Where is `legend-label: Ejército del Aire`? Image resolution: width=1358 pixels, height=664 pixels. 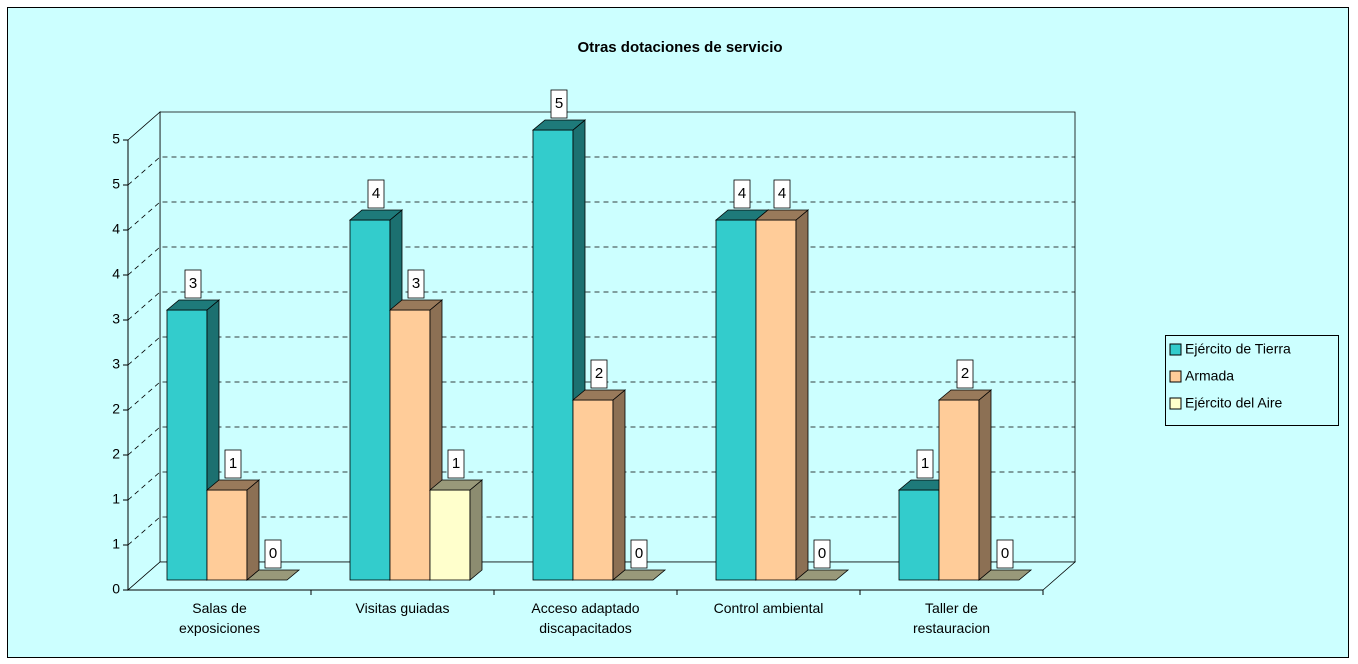
legend-label: Ejército del Aire is located at coordinates (1233, 403).